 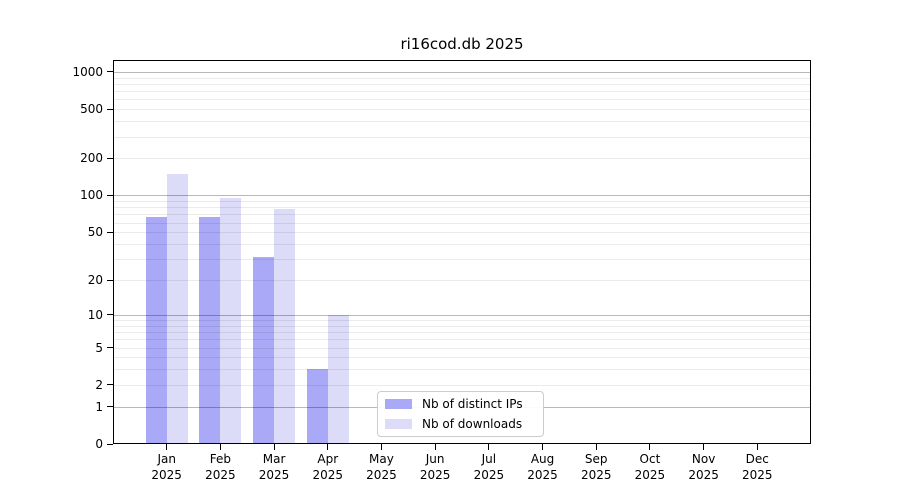 I want to click on bar-downloads-mar, so click(x=285, y=326).